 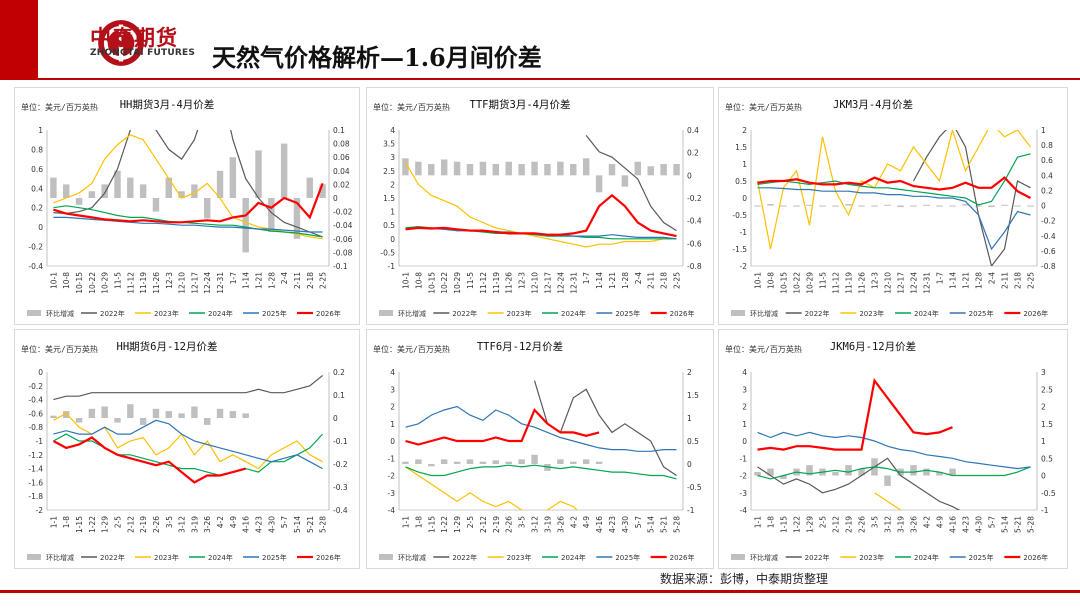 What do you see at coordinates (130, 283) in the screenshot?
I see `x-tick-label: 11-12` at bounding box center [130, 283].